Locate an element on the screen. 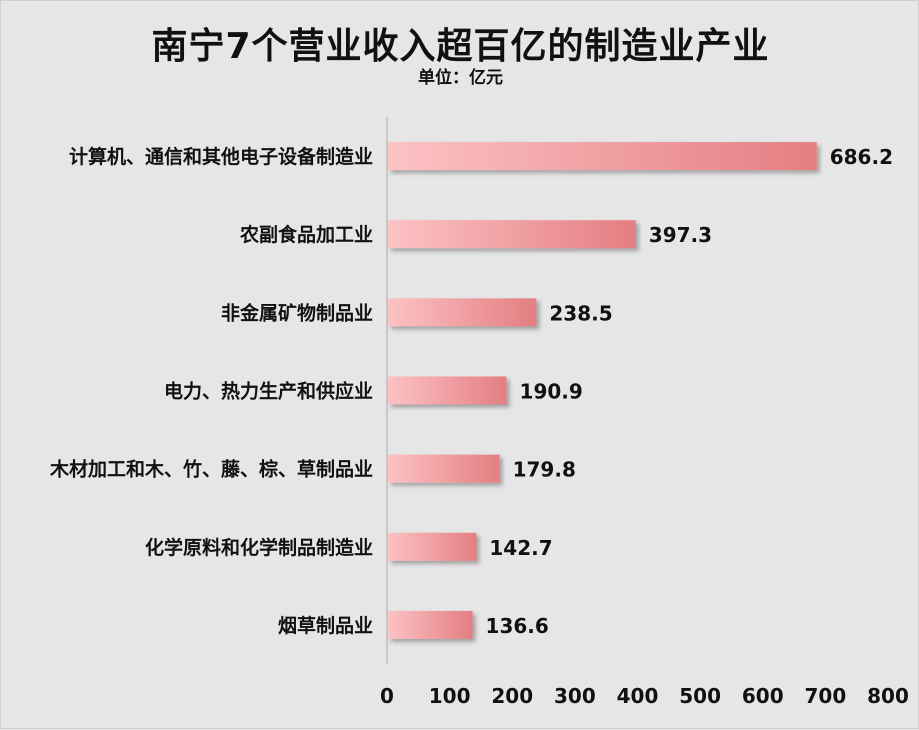 This screenshot has height=730, width=919. value-label: 686.2 is located at coordinates (861, 157).